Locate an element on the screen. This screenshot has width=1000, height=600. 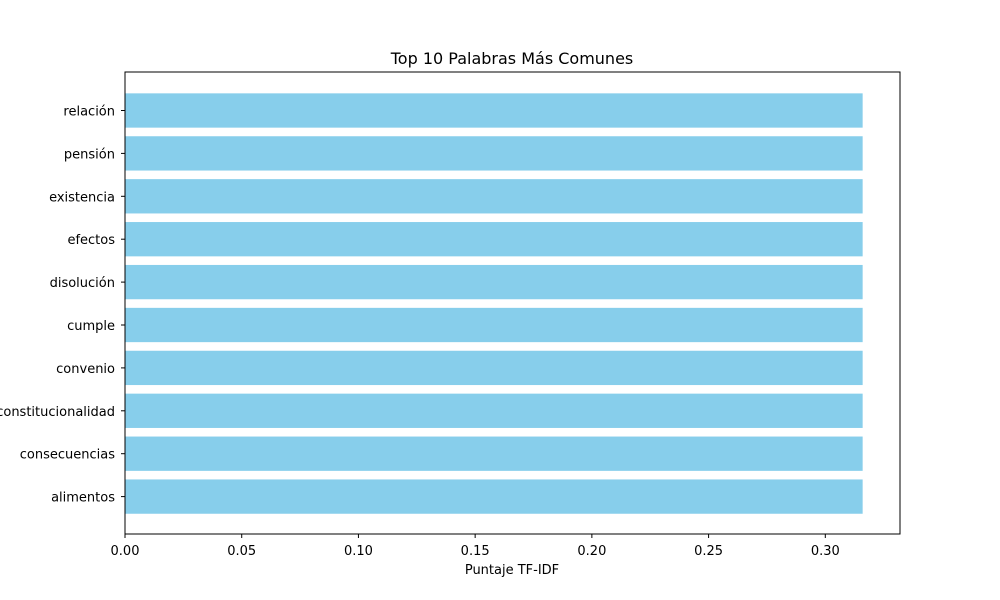
x-tick-label: 0.10 is located at coordinates (358, 551).